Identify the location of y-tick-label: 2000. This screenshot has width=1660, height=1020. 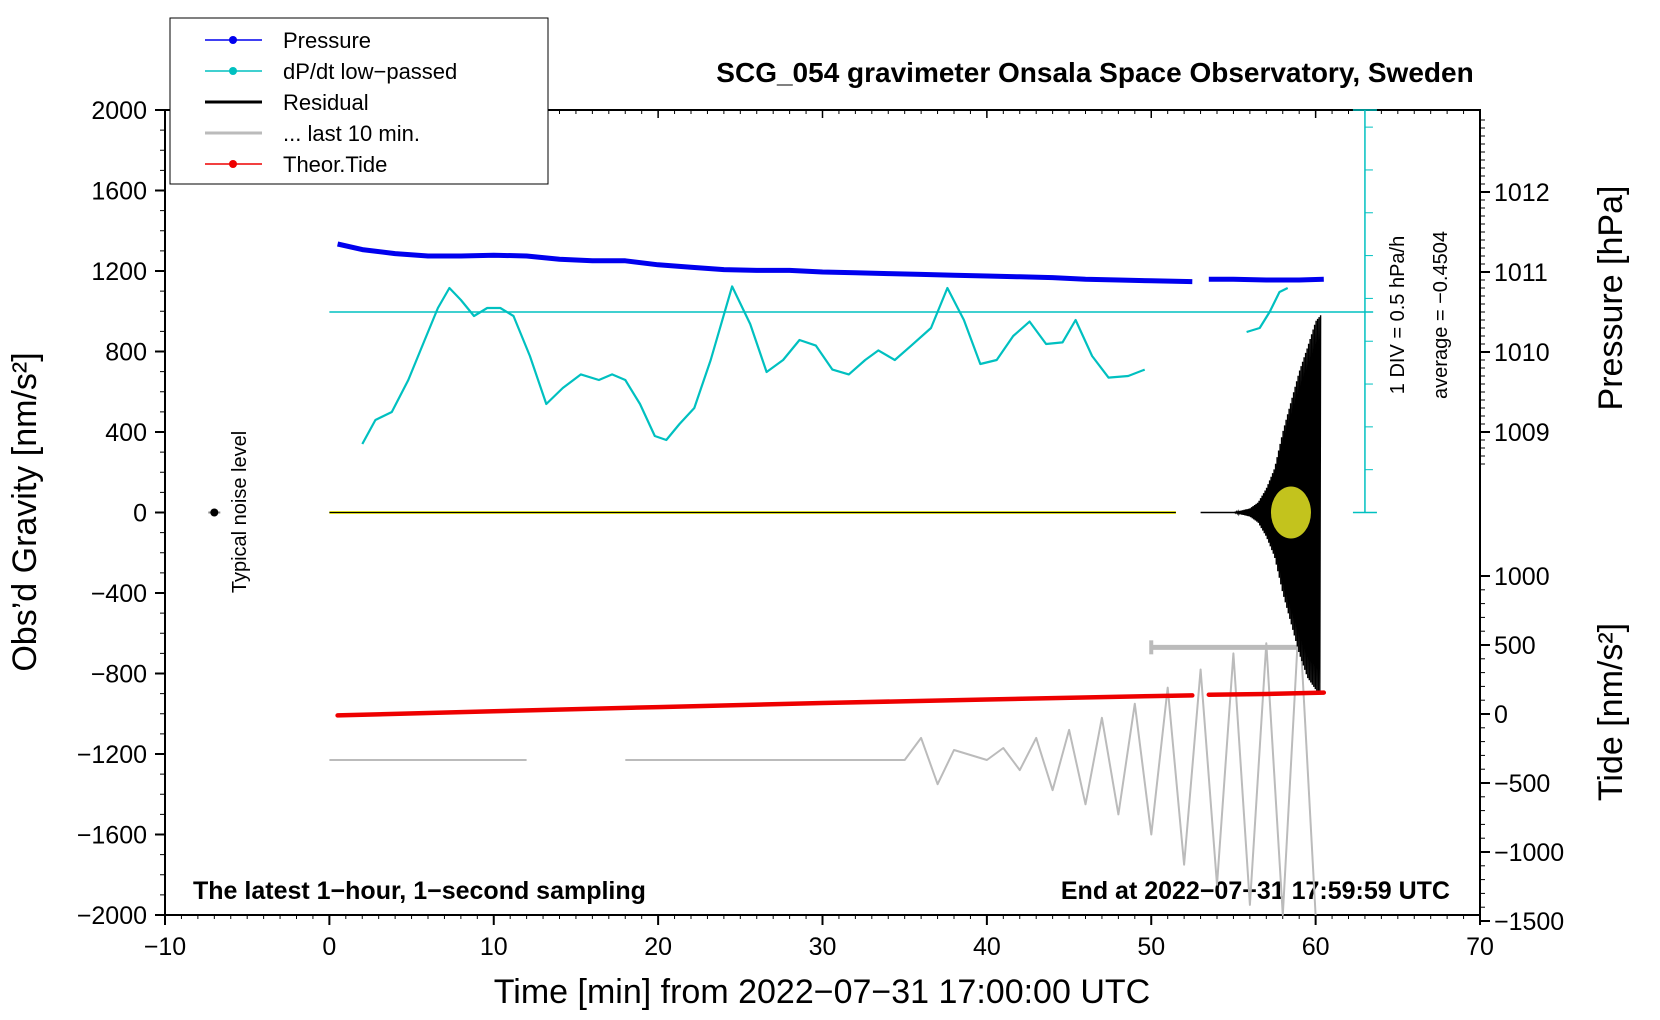
(119, 111).